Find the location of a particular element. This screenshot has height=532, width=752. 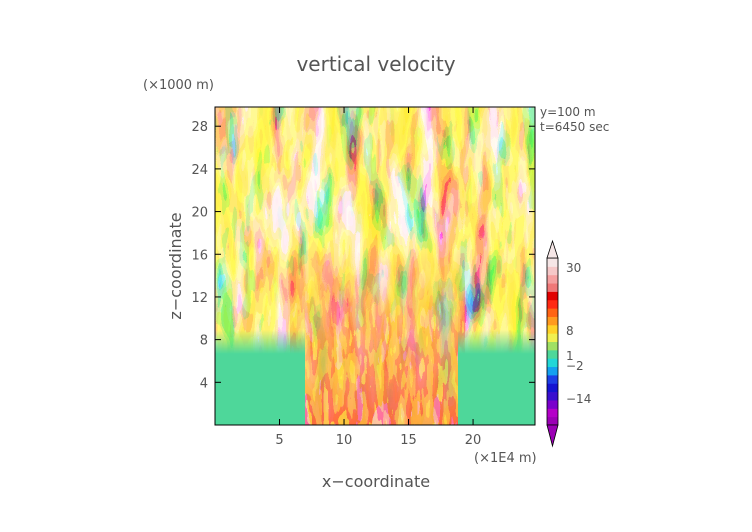

colorbar-tick-label: −14 is located at coordinates (578, 399).